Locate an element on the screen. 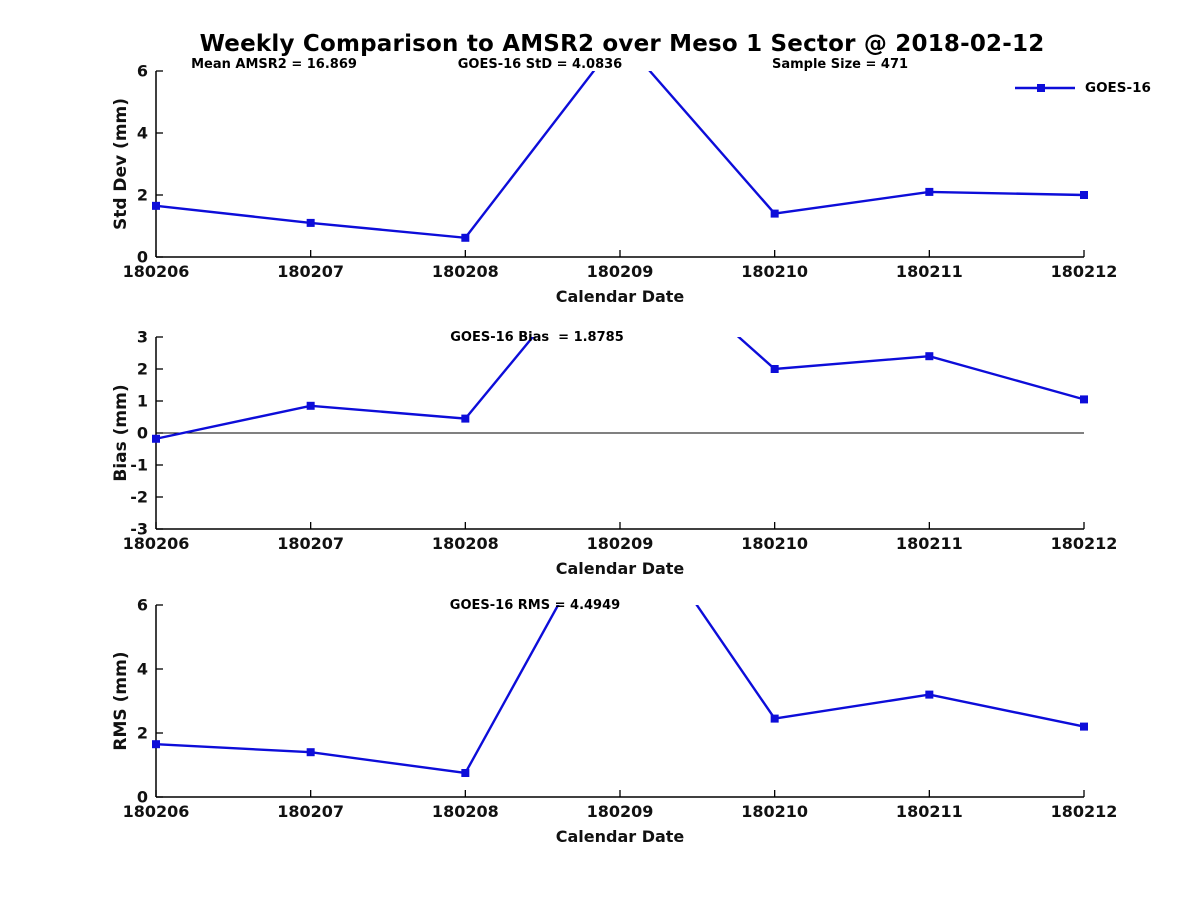 The width and height of the screenshot is (1200, 900). y-tick-label: -1 is located at coordinates (139, 465).